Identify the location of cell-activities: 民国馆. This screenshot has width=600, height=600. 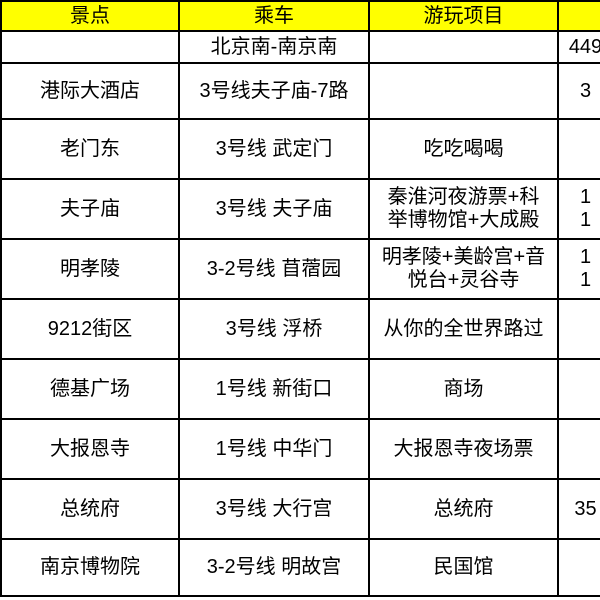
(463, 567).